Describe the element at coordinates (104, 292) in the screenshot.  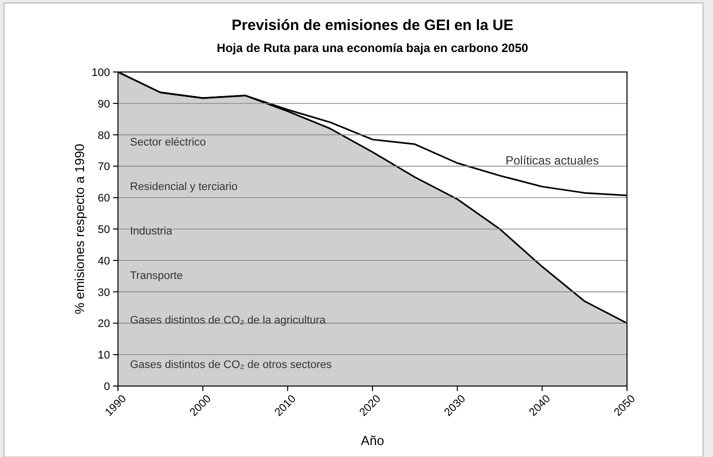
I see `y-tick-label: 30` at that location.